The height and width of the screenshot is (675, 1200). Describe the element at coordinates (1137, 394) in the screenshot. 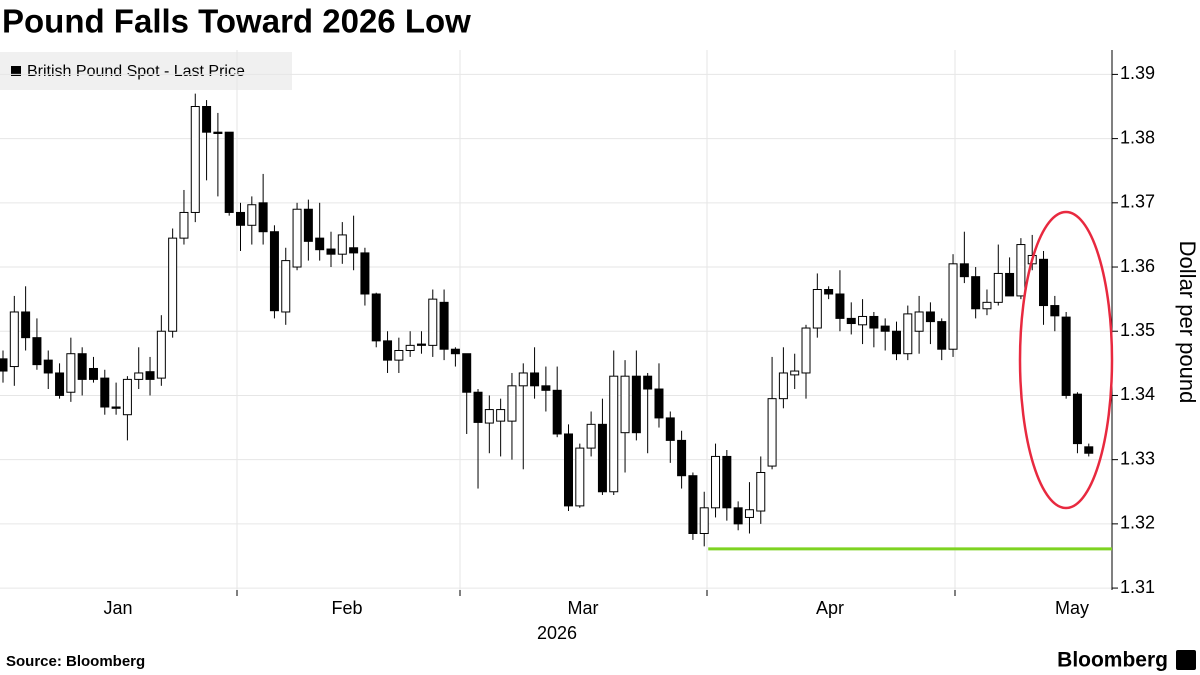

I see `y-tick-label: 1.34` at that location.